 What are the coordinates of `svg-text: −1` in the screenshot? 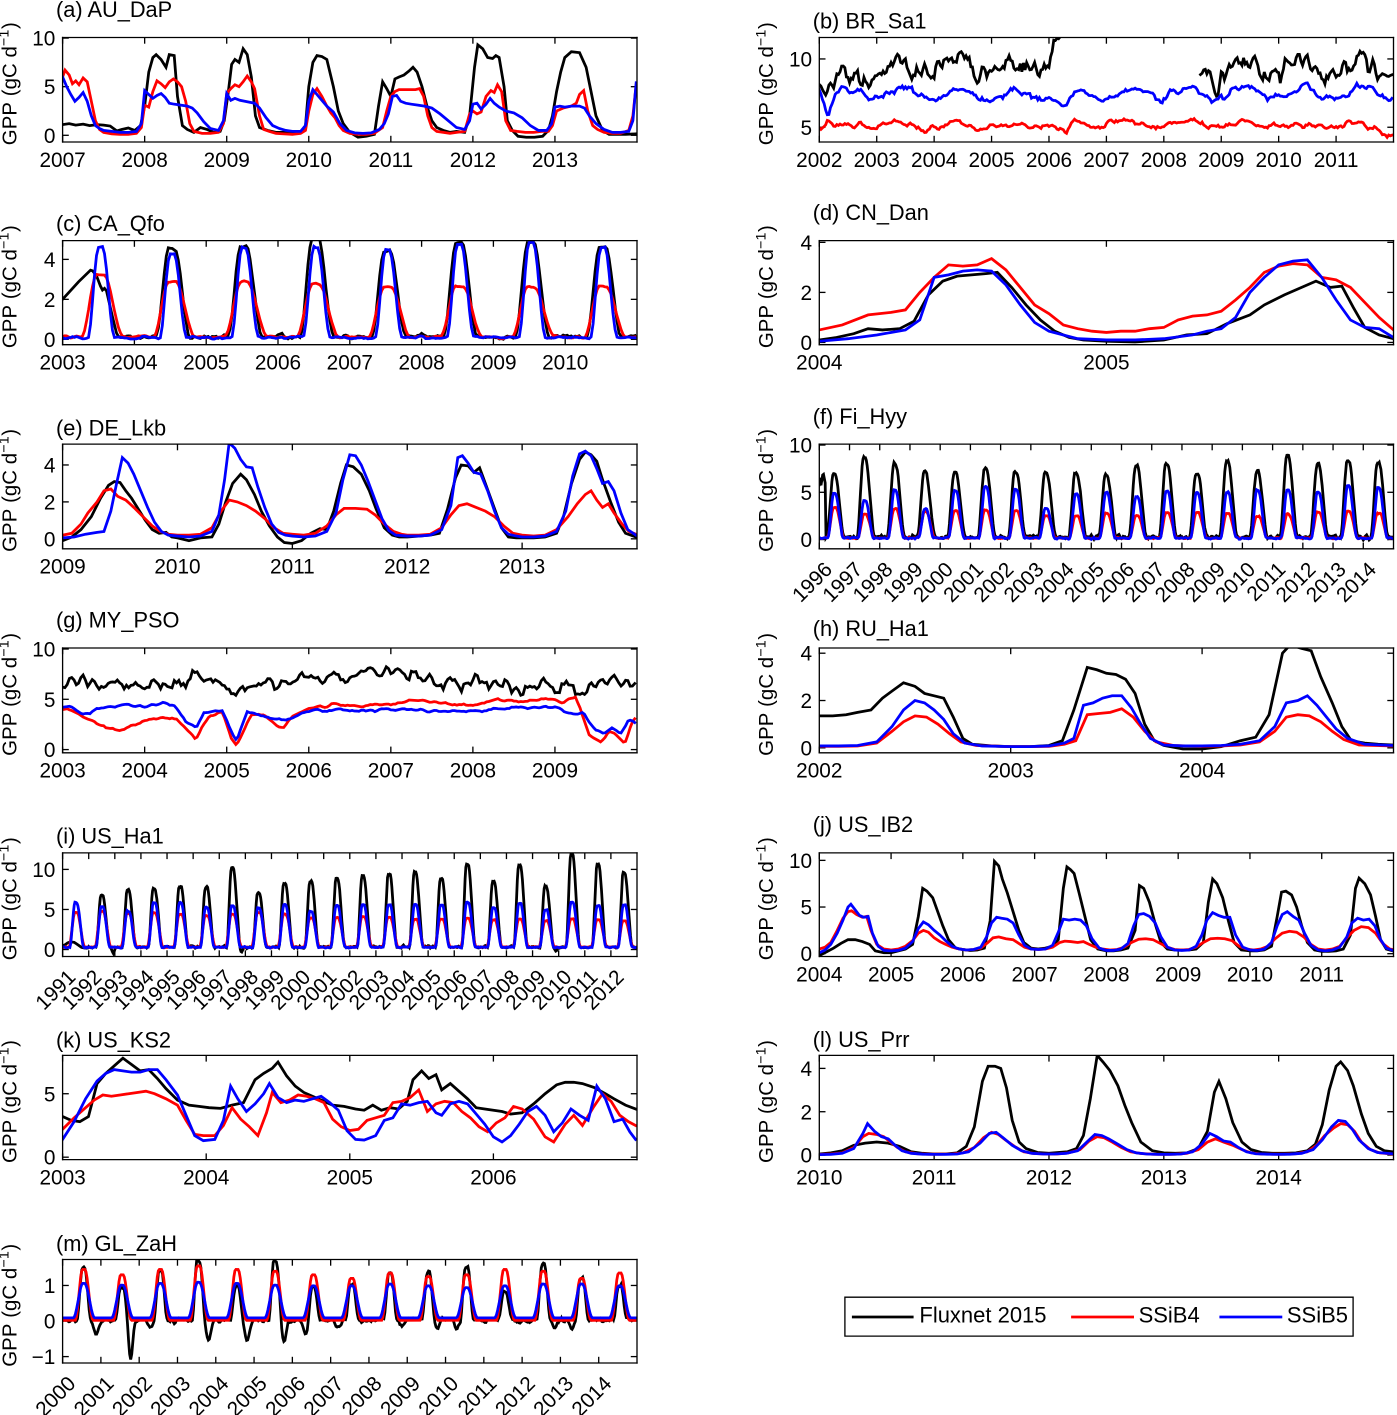 It's located at (44, 1357).